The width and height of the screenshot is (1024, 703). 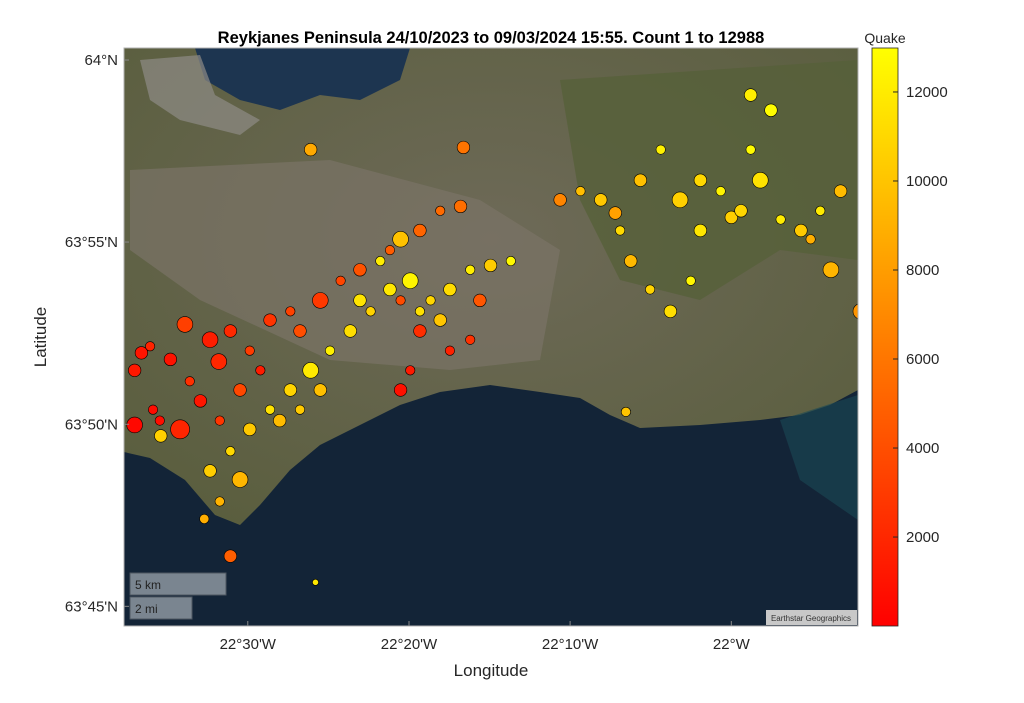 What do you see at coordinates (922, 537) in the screenshot?
I see `colorbar-tick-label: 2000` at bounding box center [922, 537].